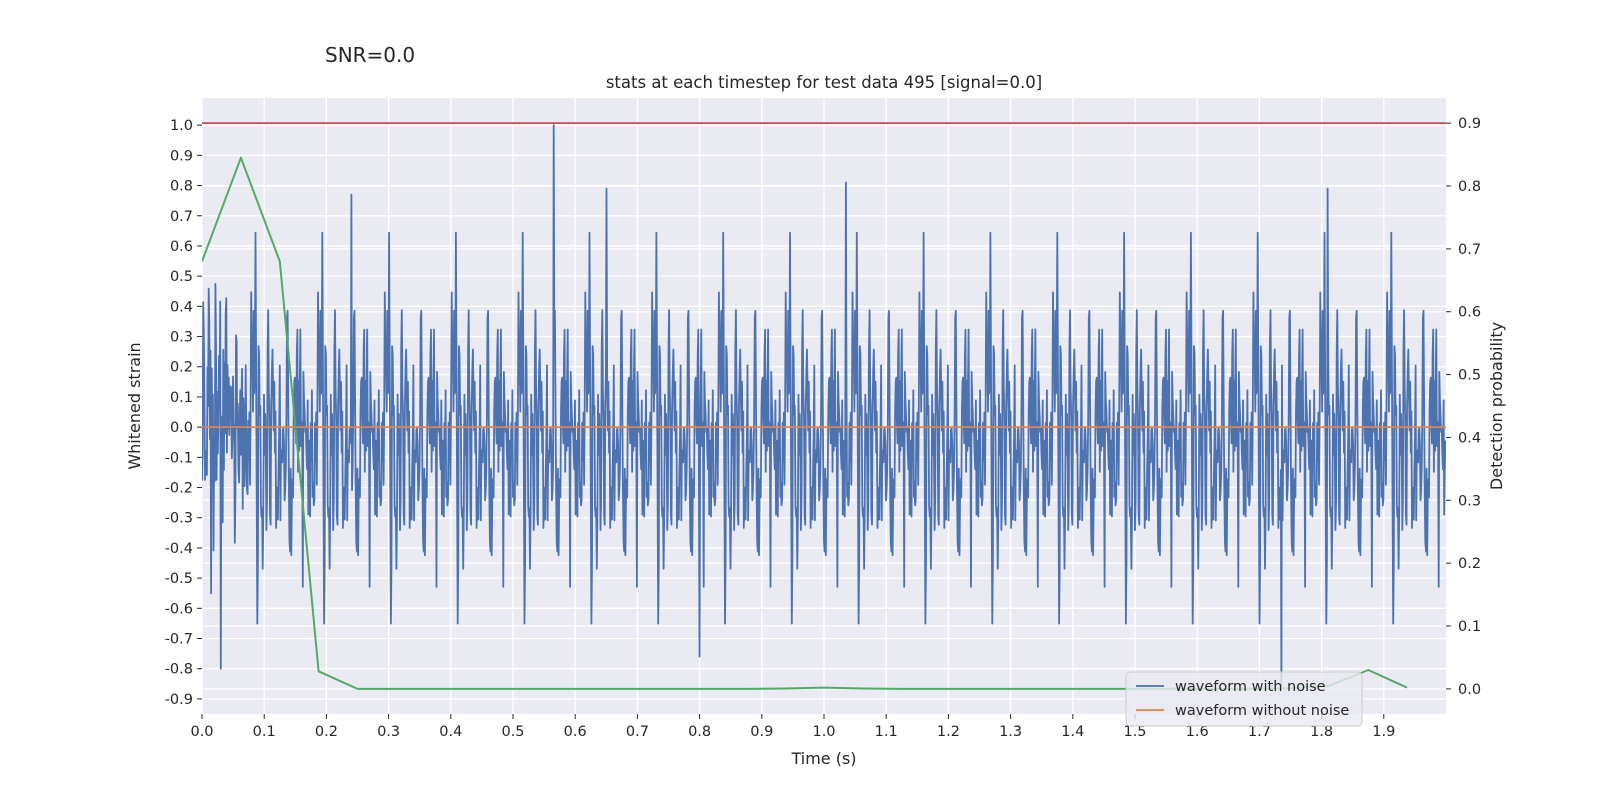 This screenshot has width=1600, height=800. What do you see at coordinates (181, 277) in the screenshot?
I see `y-tick-label: 0.5` at bounding box center [181, 277].